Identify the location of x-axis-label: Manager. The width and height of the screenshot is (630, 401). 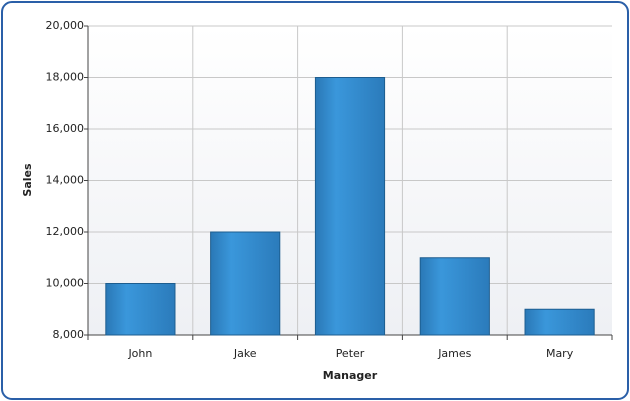
(350, 375).